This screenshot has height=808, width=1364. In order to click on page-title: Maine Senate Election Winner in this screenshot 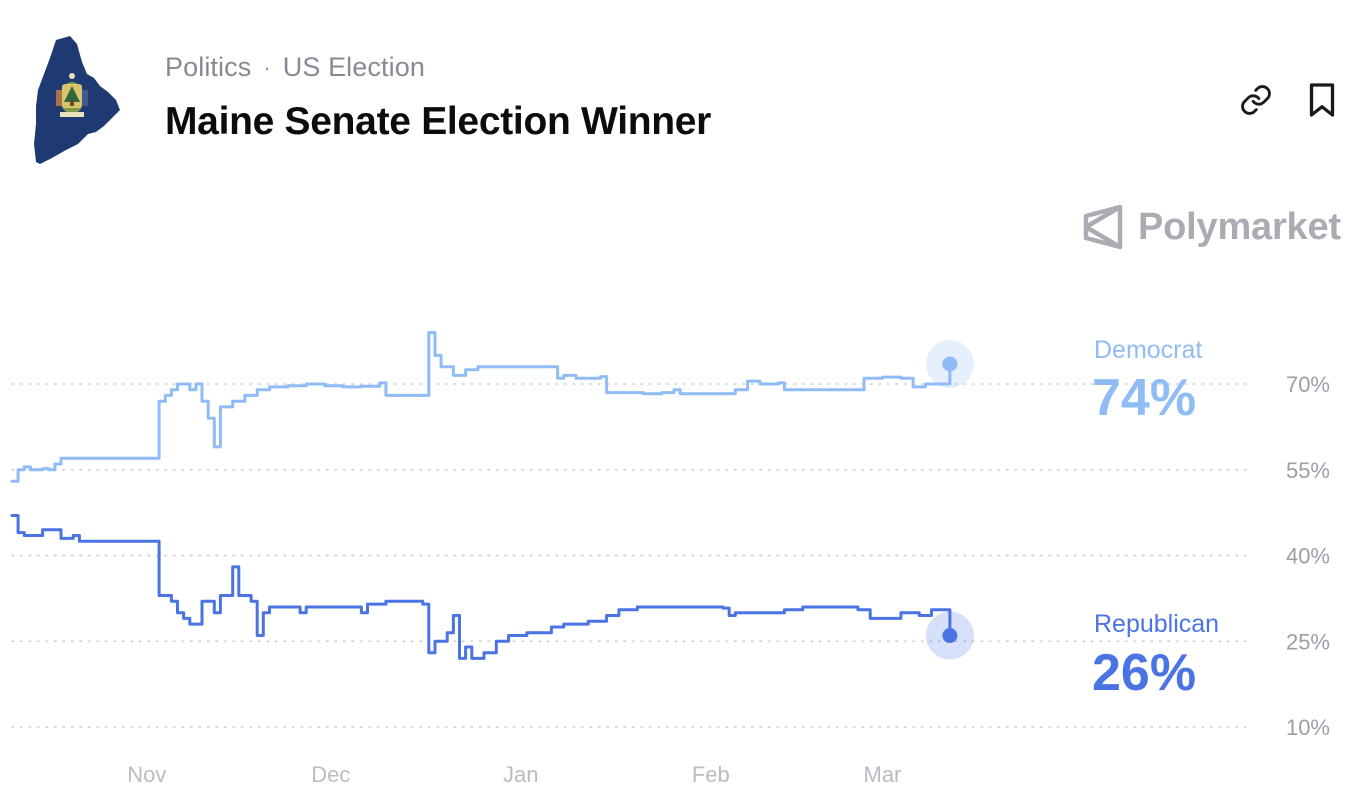, I will do `click(438, 121)`.